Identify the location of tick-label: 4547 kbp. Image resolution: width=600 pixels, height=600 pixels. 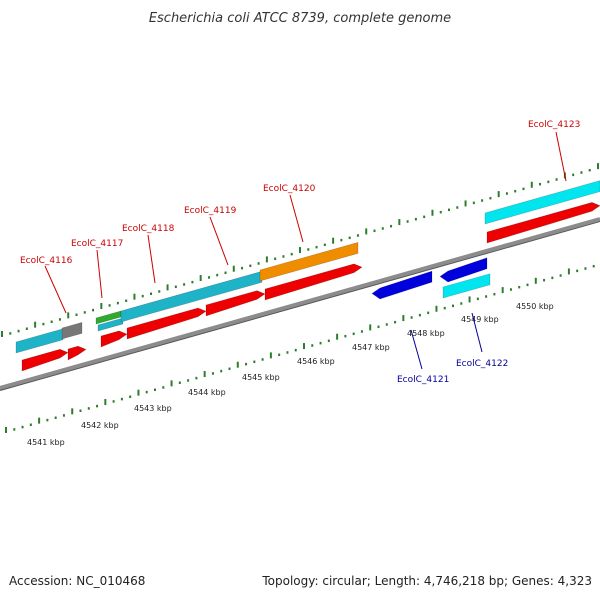
(371, 347).